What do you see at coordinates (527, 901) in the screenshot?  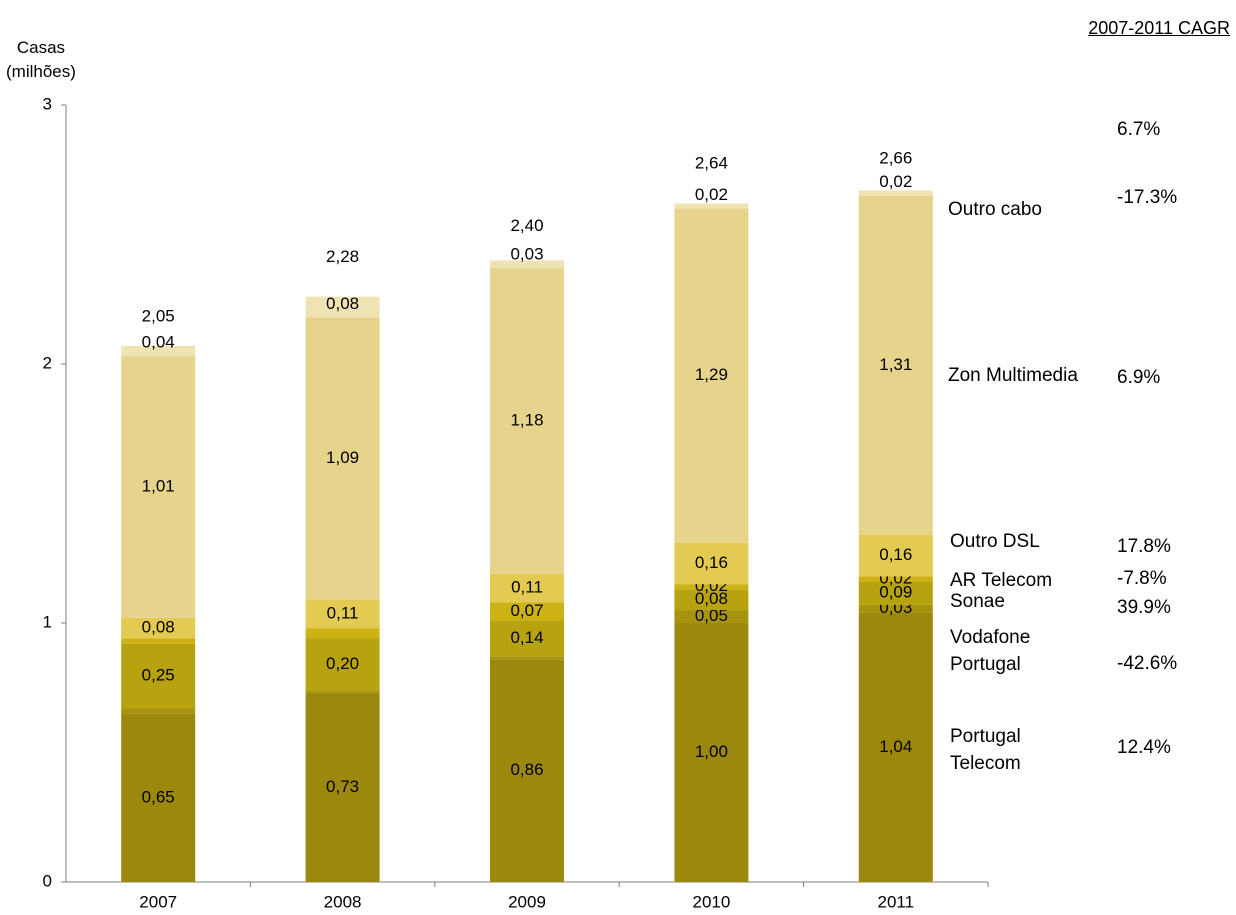 I see `x-tick-label: 2009` at bounding box center [527, 901].